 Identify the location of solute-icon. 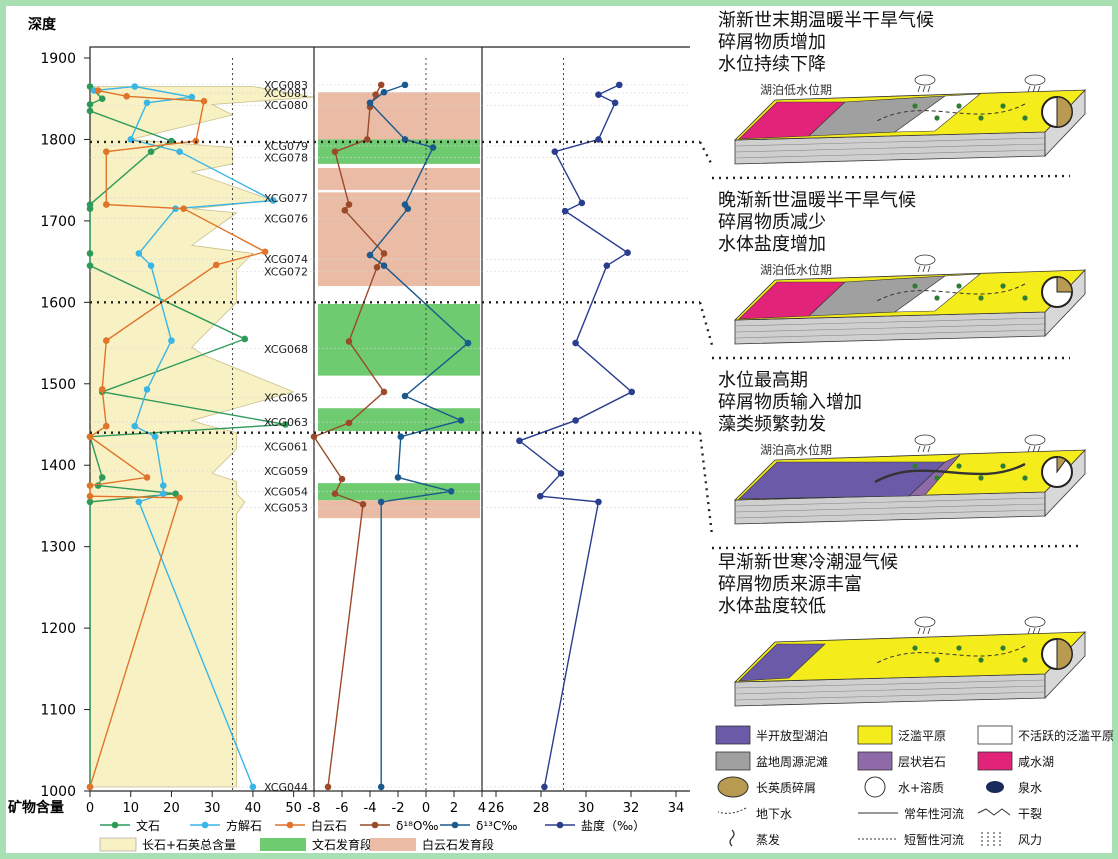
(875, 787).